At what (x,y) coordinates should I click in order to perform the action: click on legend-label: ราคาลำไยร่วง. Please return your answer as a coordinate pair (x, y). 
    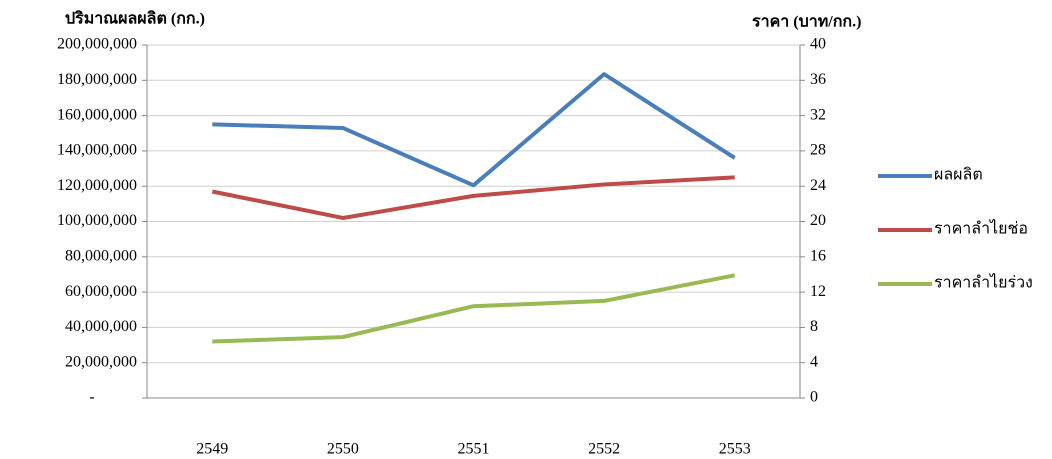
    Looking at the image, I should click on (983, 282).